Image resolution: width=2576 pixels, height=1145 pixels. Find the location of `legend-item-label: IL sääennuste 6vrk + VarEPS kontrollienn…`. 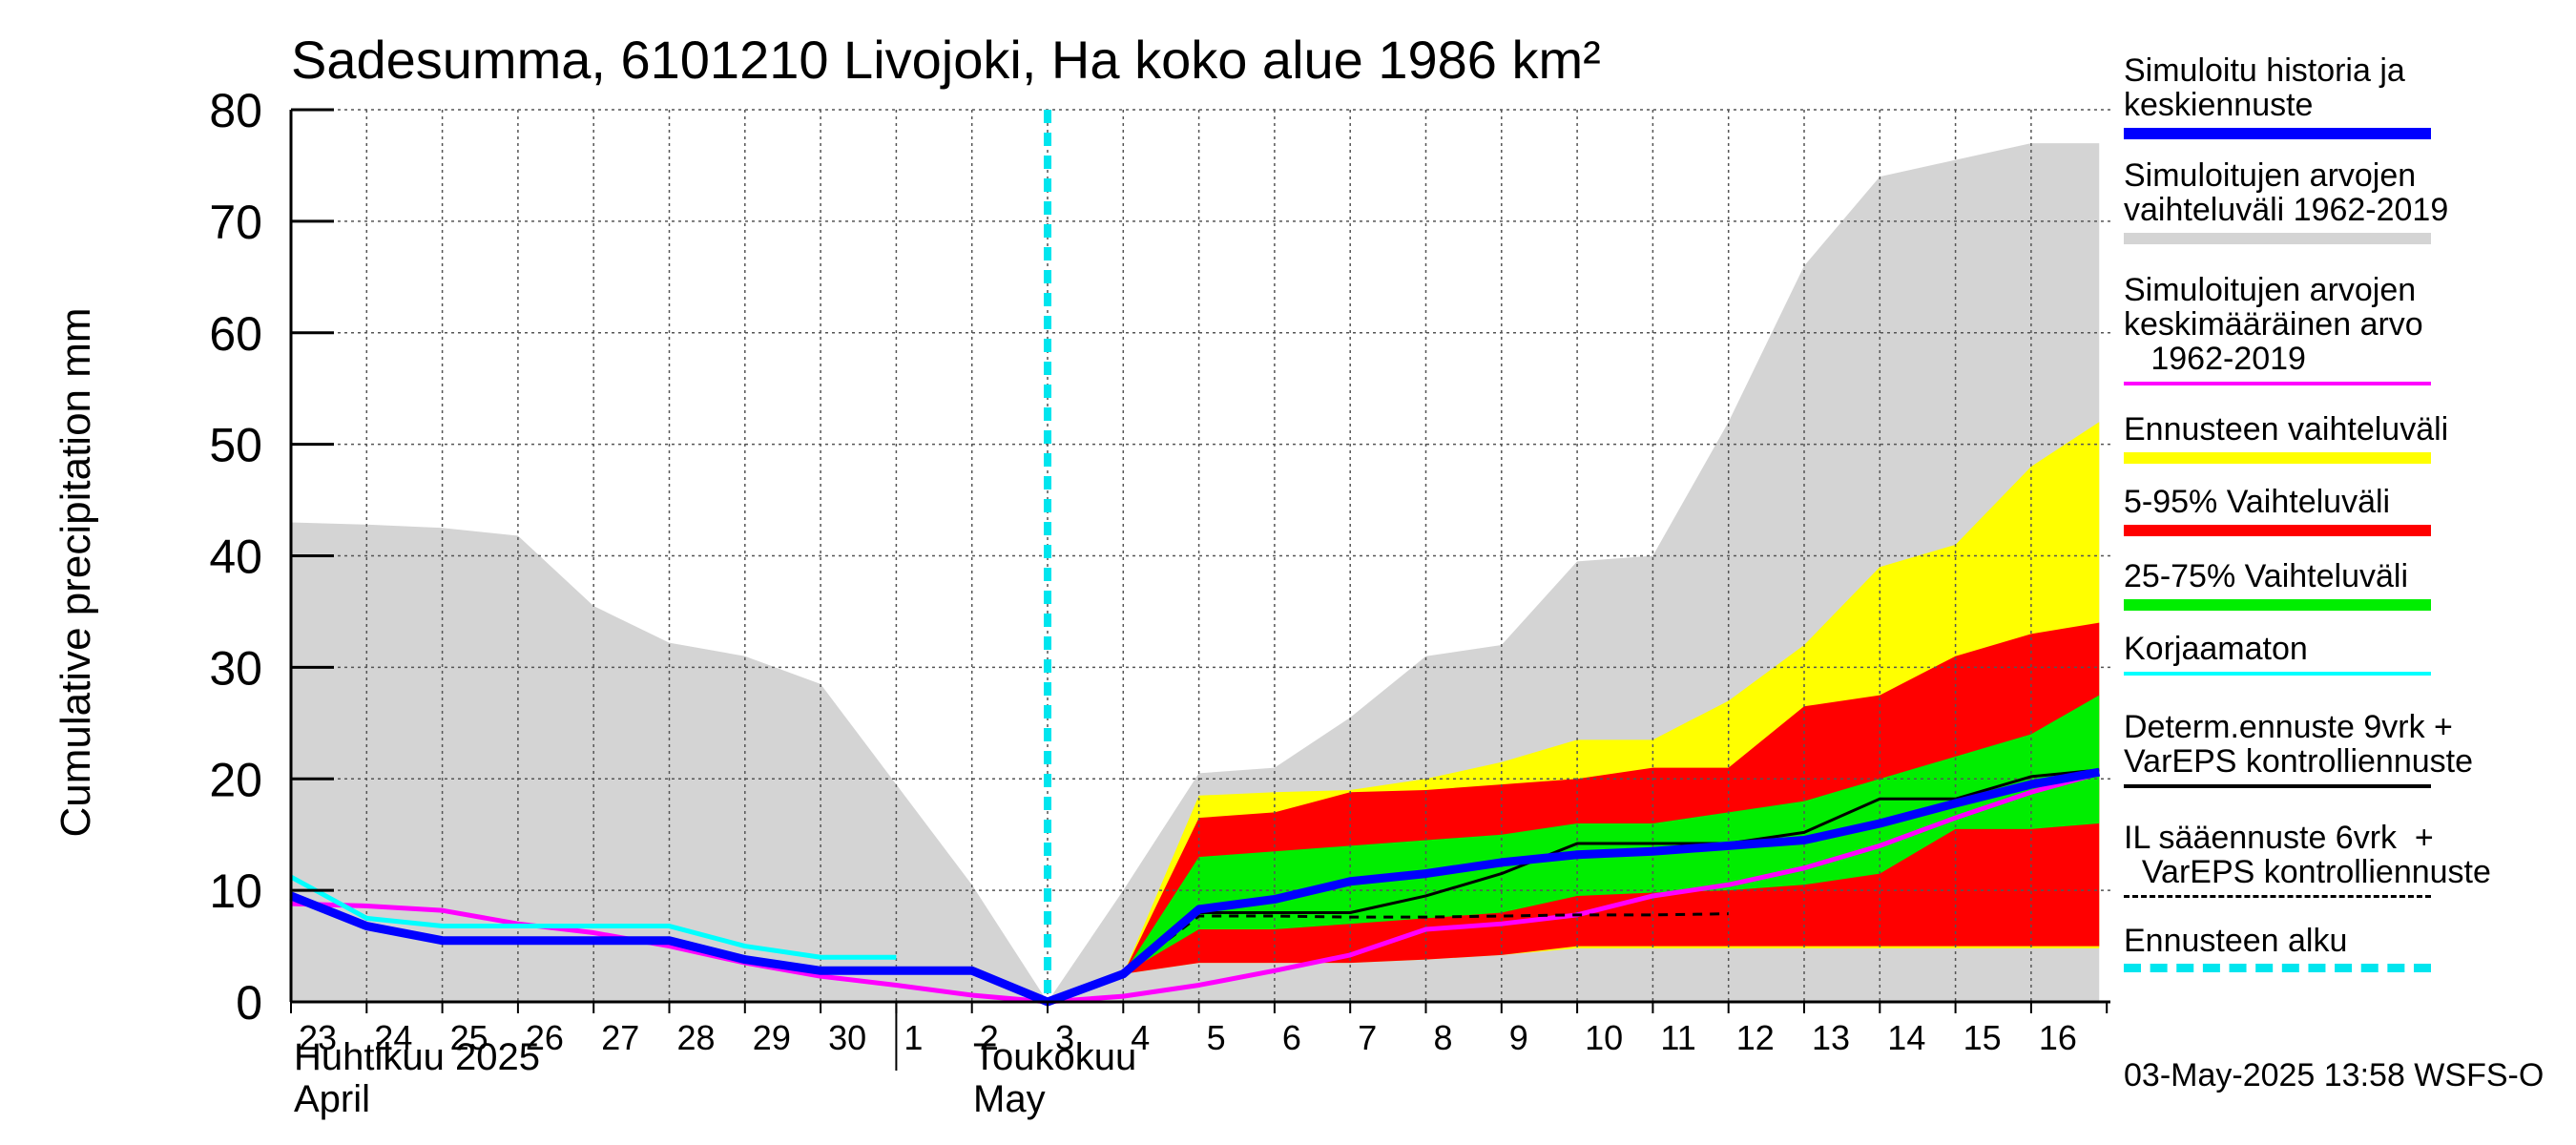

legend-item-label: IL sääennuste 6vrk + VarEPS kontrollienn… is located at coordinates (2307, 855).